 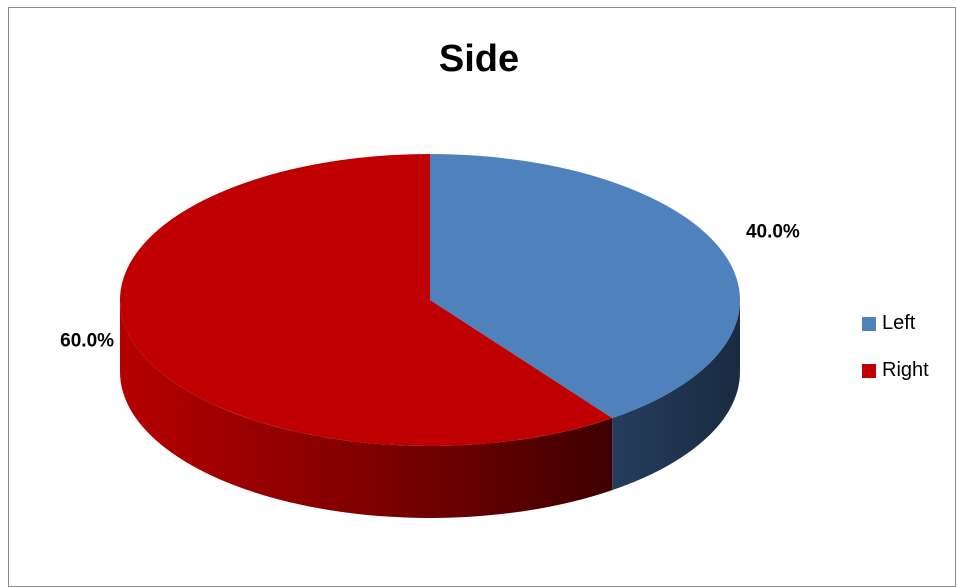 I want to click on chart-title: Side, so click(x=479, y=59).